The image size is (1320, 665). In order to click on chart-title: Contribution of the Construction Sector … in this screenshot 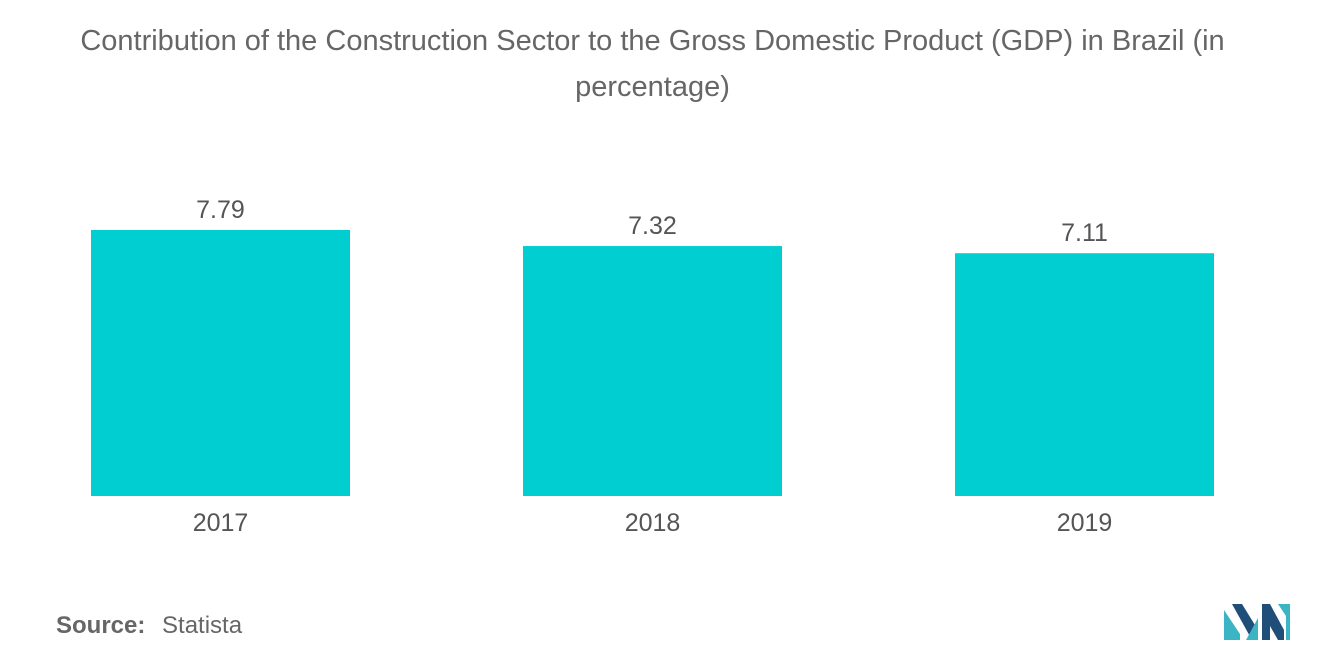, I will do `click(652, 64)`.